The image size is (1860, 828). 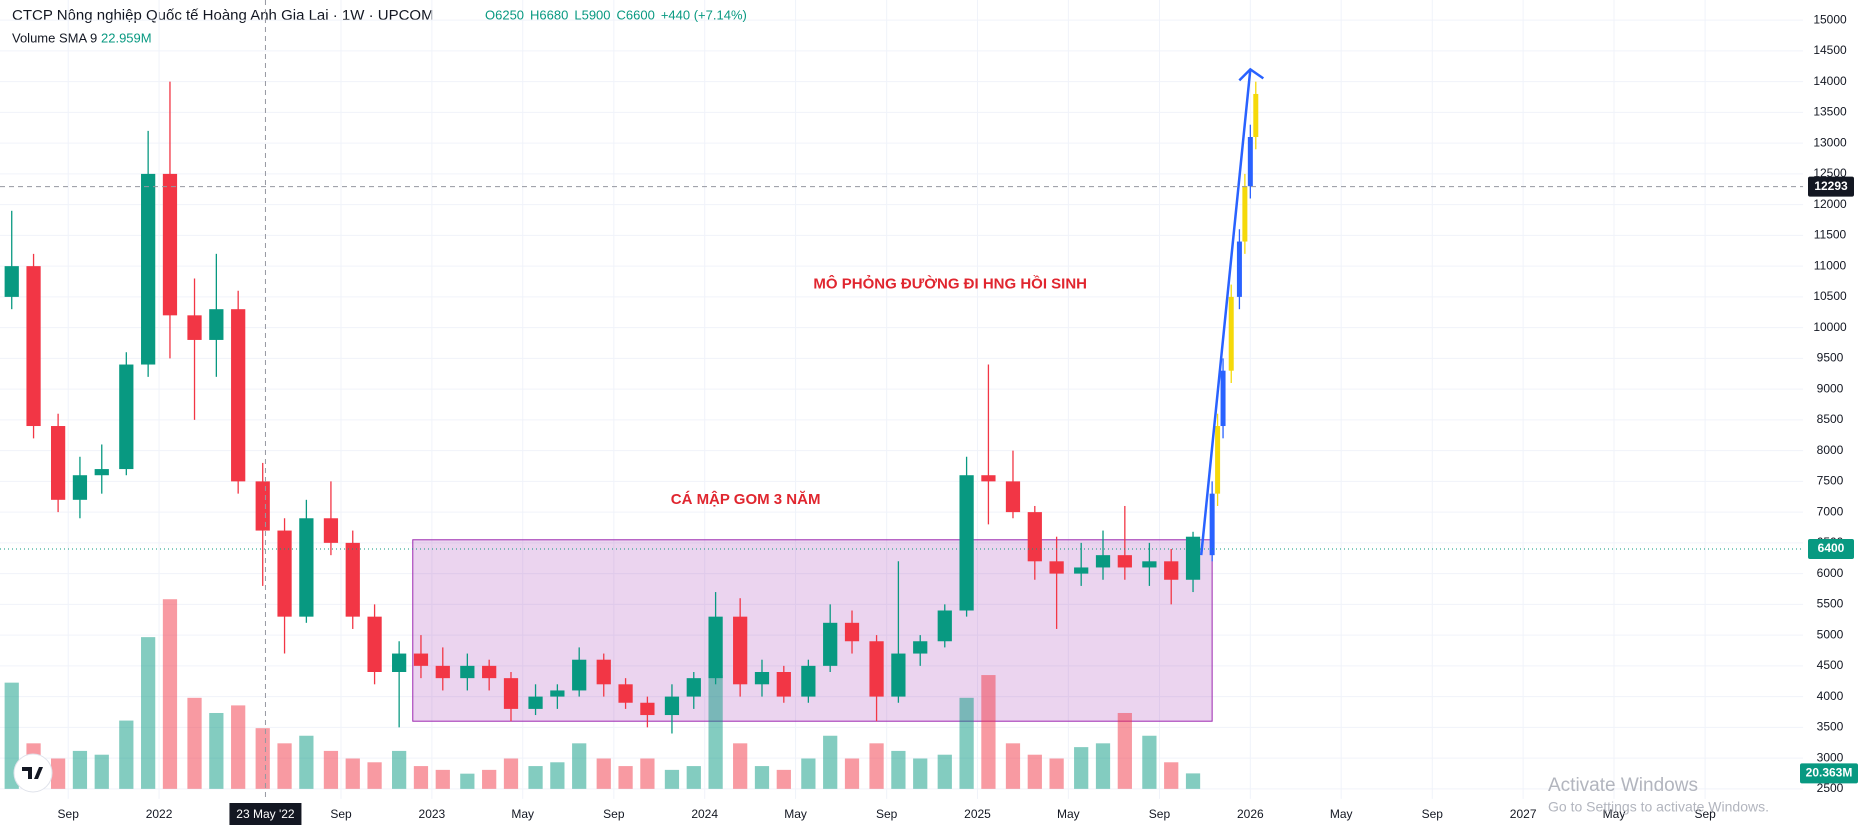 What do you see at coordinates (1623, 785) in the screenshot?
I see `watermark: Activate Windows` at bounding box center [1623, 785].